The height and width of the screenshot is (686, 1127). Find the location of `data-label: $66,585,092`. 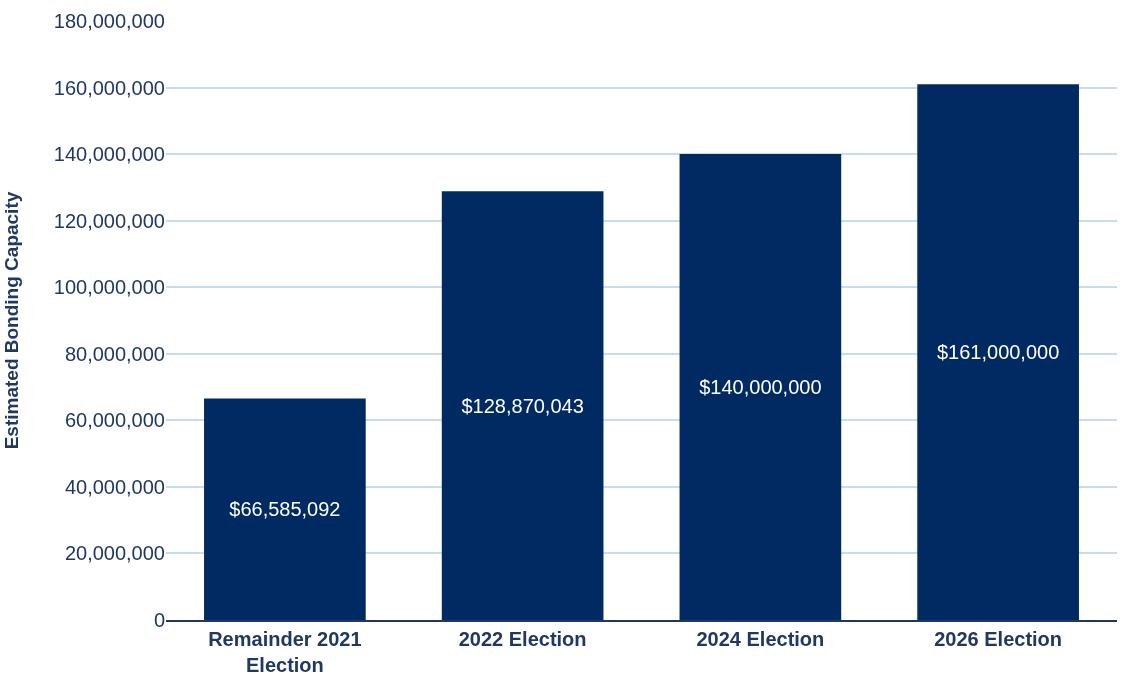

data-label: $66,585,092 is located at coordinates (285, 509).